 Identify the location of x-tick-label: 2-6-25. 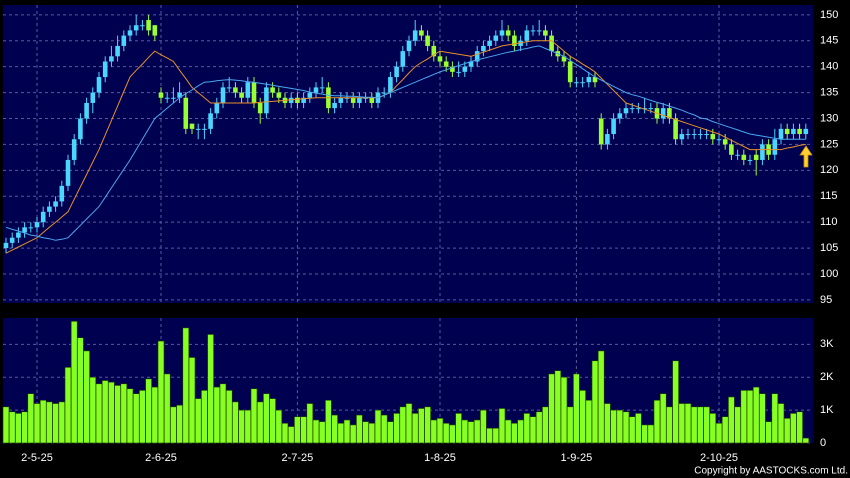
(161, 458).